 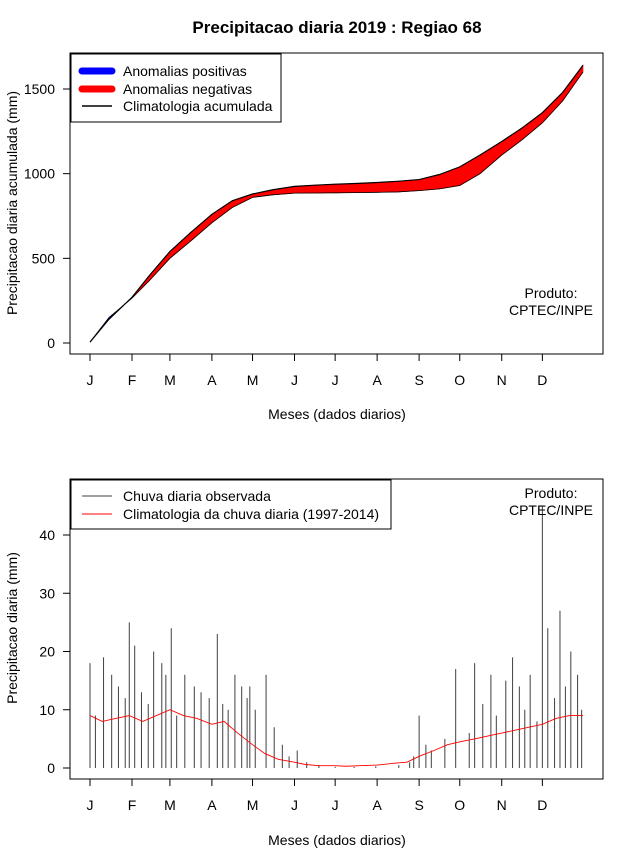 I want to click on top-y-axis-label: Precipitacao diaria acumulada (mm), so click(x=12, y=203).